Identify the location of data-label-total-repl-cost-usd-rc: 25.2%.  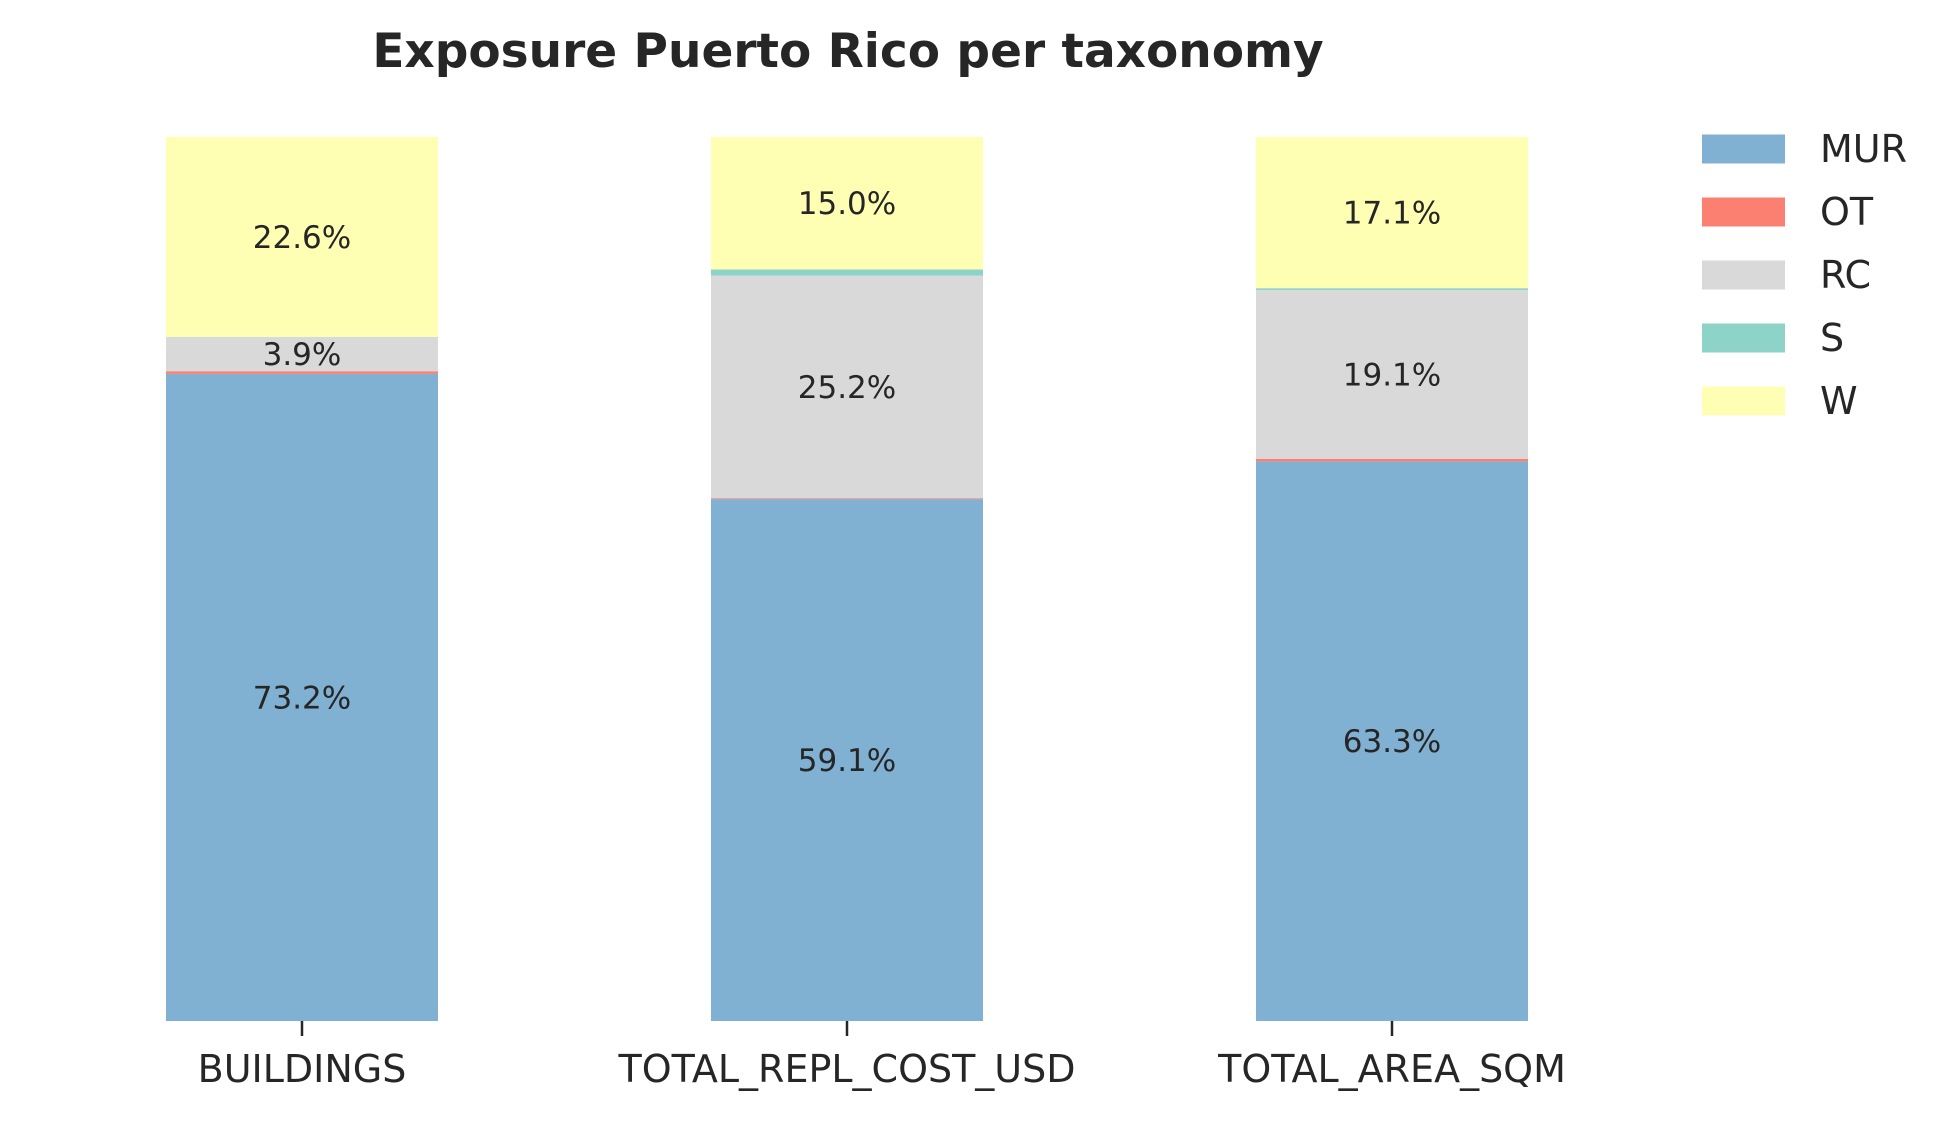
(847, 388).